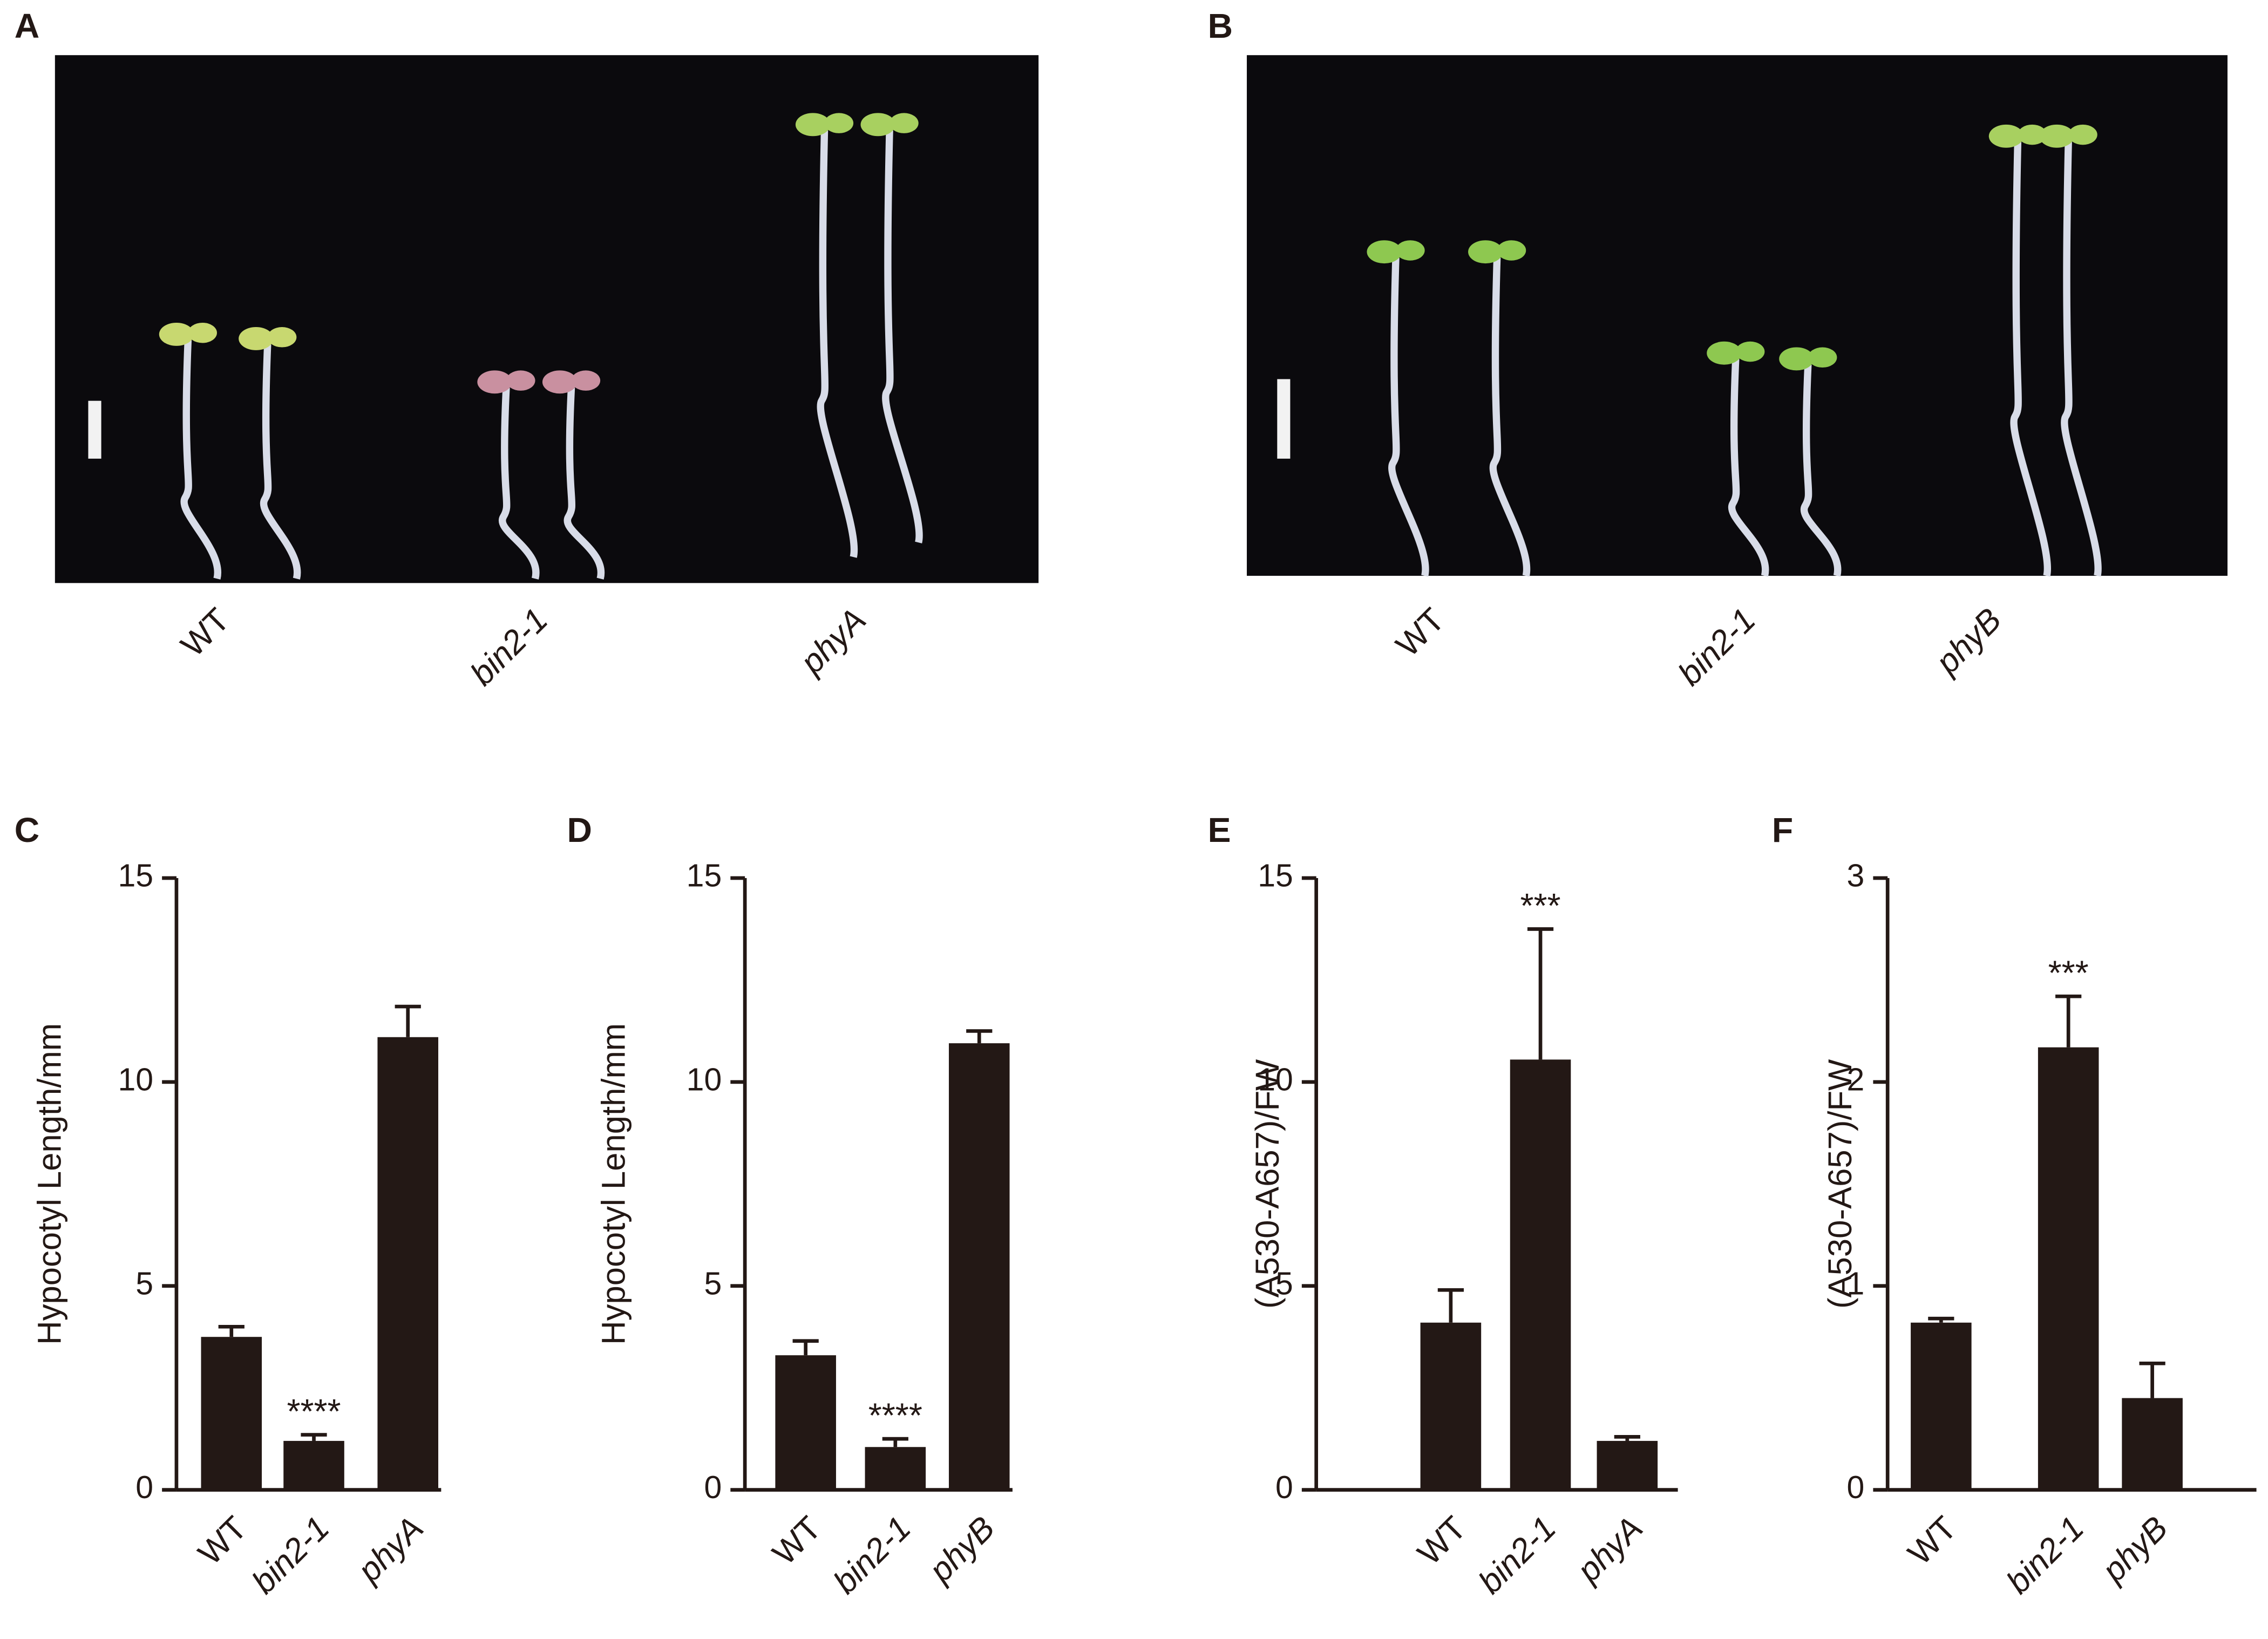 This screenshot has height=1639, width=2268. I want to click on panel-letter: A, so click(27, 25).